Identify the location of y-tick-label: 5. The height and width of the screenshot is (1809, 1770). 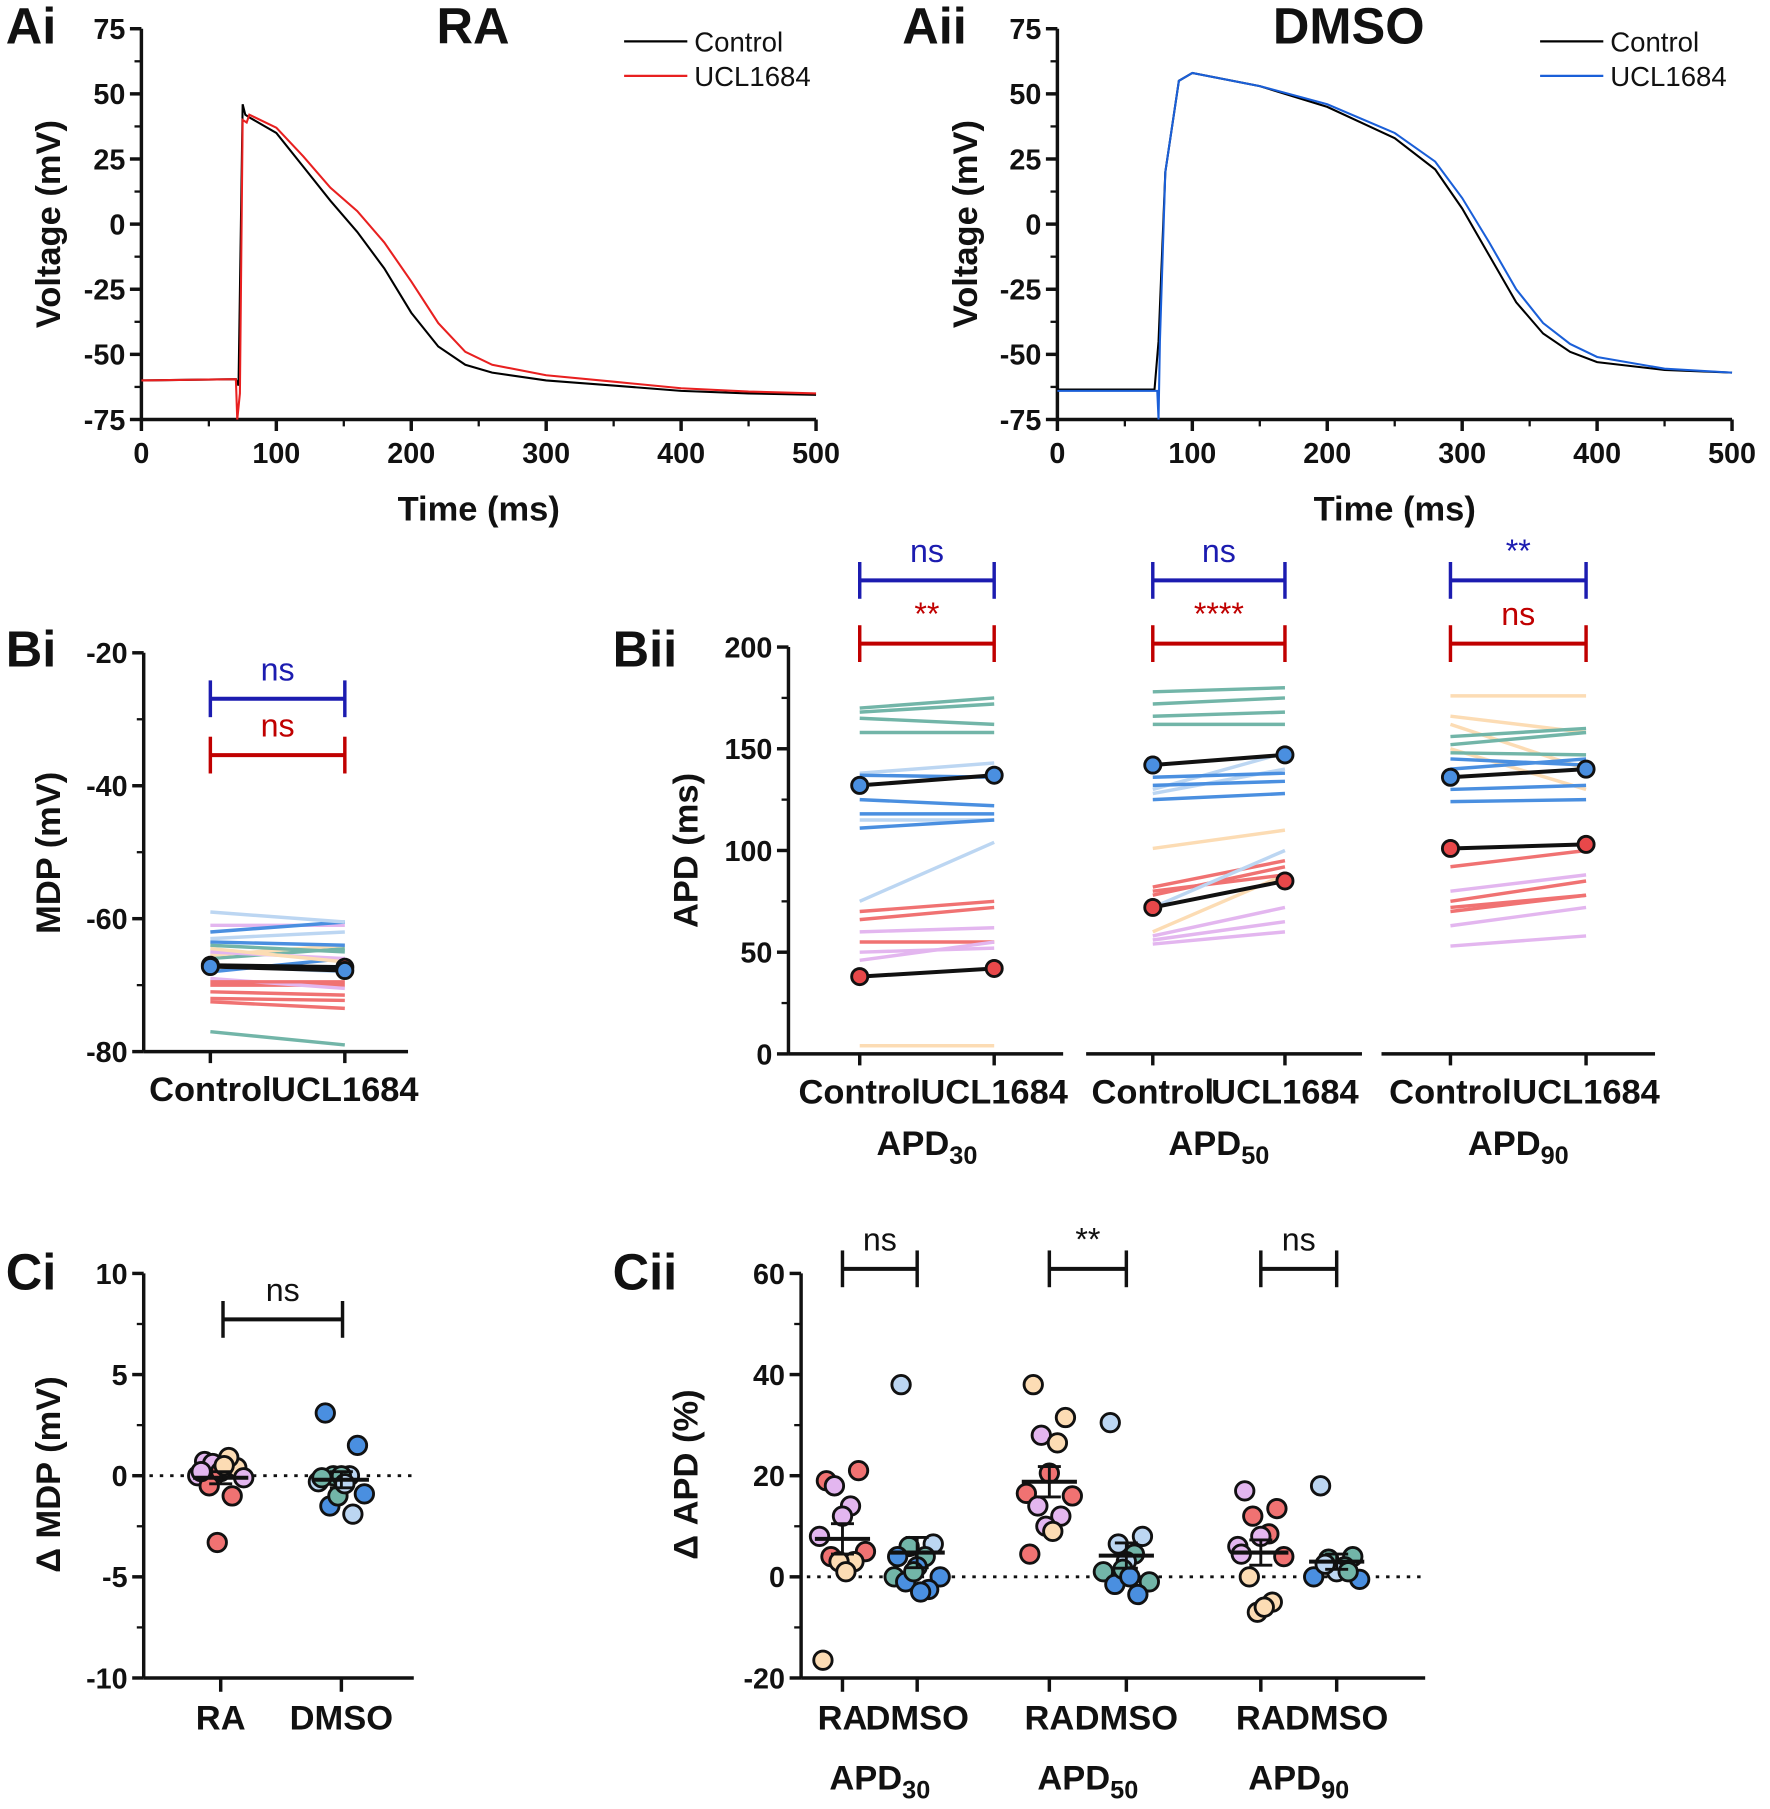
(120, 1376).